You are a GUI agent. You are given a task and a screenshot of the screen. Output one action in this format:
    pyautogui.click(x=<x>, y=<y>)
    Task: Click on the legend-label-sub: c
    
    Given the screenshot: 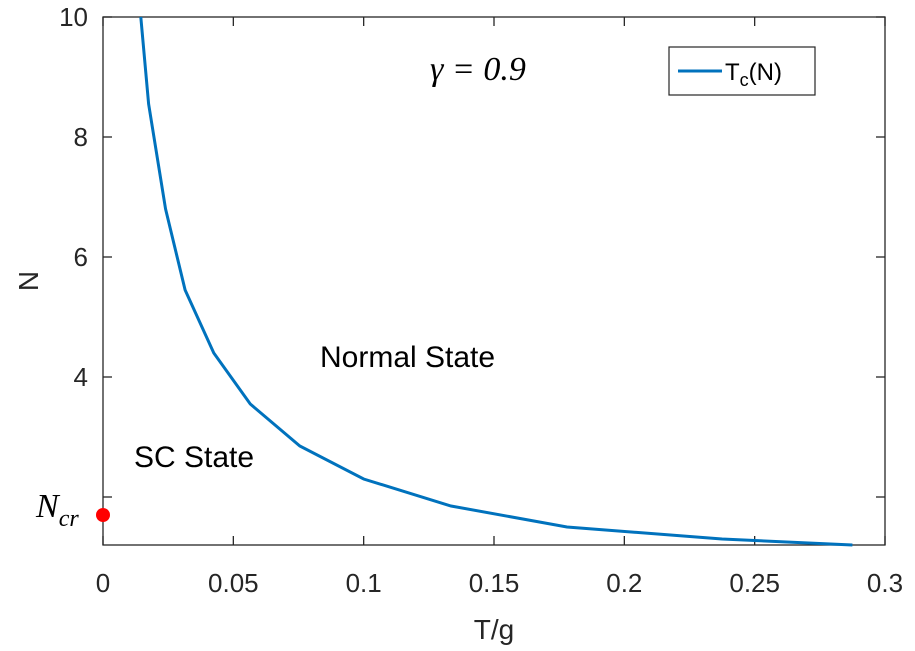 What is the action you would take?
    pyautogui.click(x=744, y=80)
    